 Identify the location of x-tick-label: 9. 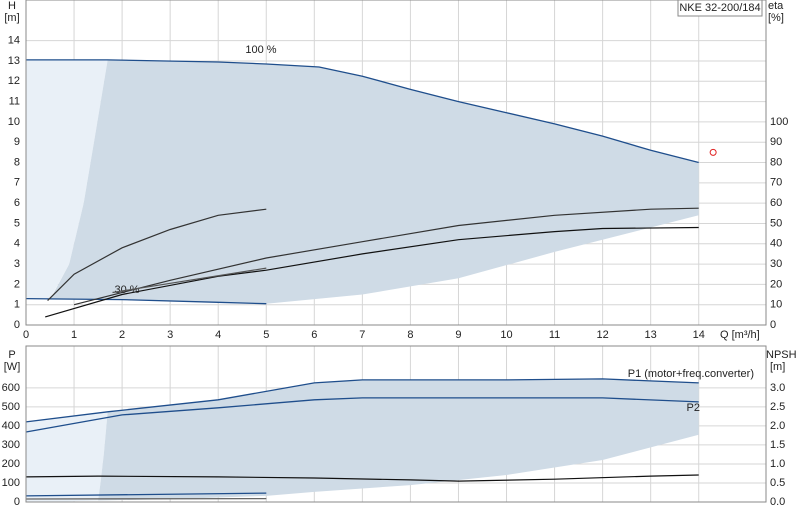
(458, 335).